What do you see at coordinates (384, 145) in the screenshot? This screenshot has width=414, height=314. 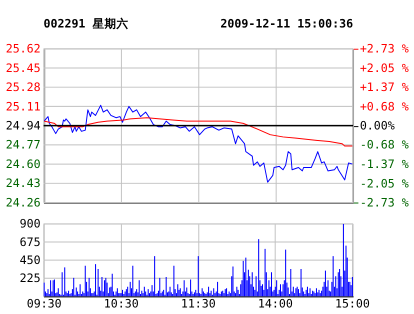 I see `y2-tick-label: -0.68 %` at bounding box center [384, 145].